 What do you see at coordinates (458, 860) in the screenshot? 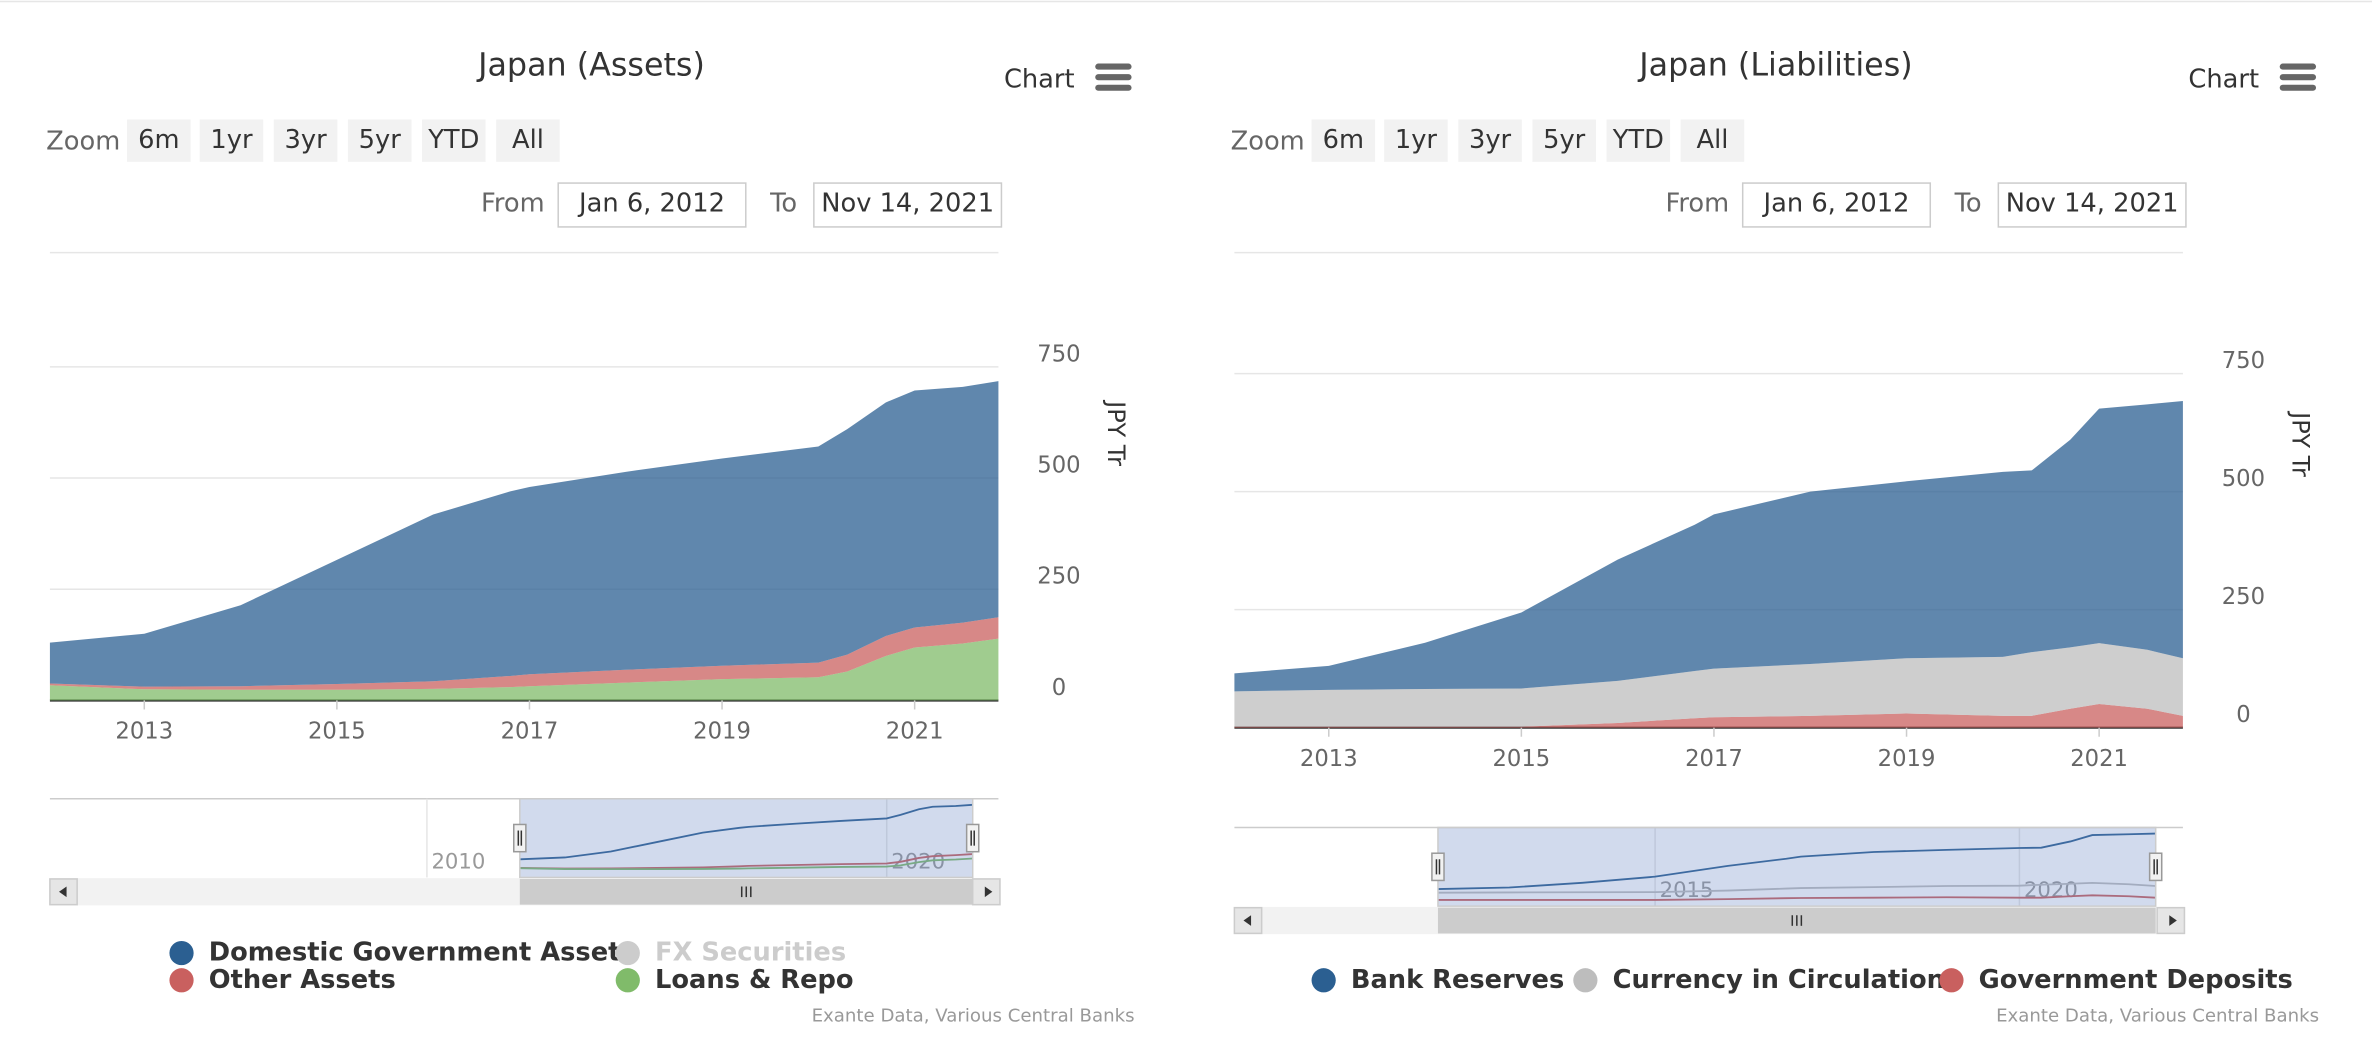
I see `navigator-tick-label: 2010` at bounding box center [458, 860].